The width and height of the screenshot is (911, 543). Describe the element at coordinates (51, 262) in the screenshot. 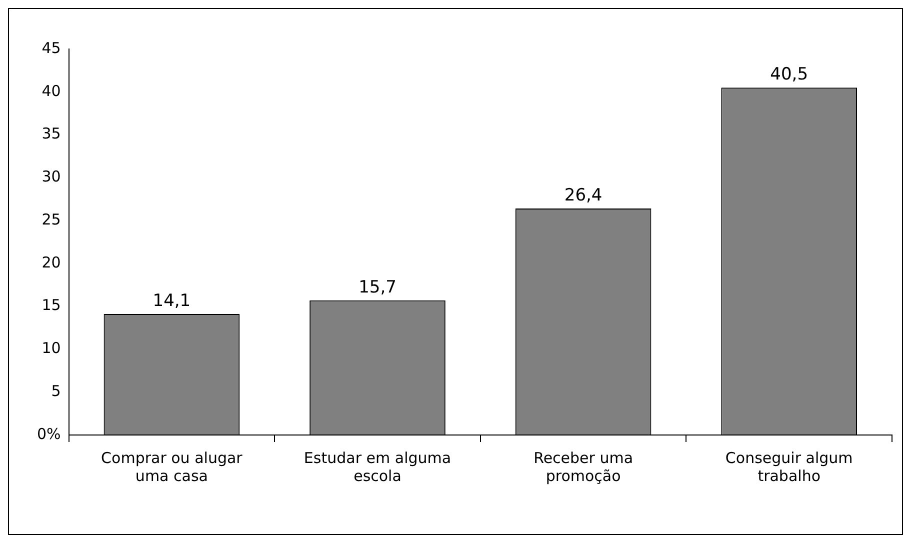

I see `y-tick-label: 20` at that location.